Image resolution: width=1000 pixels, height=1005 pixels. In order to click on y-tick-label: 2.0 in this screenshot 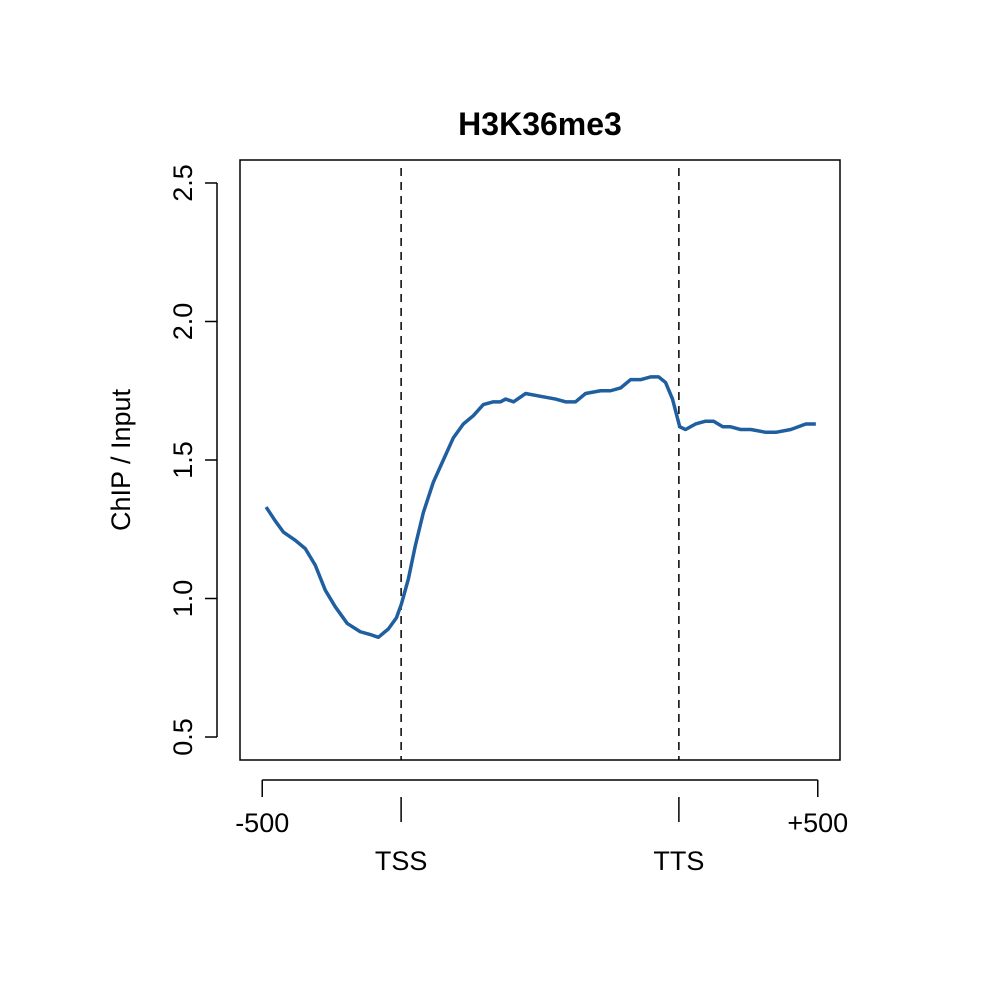, I will do `click(183, 322)`.